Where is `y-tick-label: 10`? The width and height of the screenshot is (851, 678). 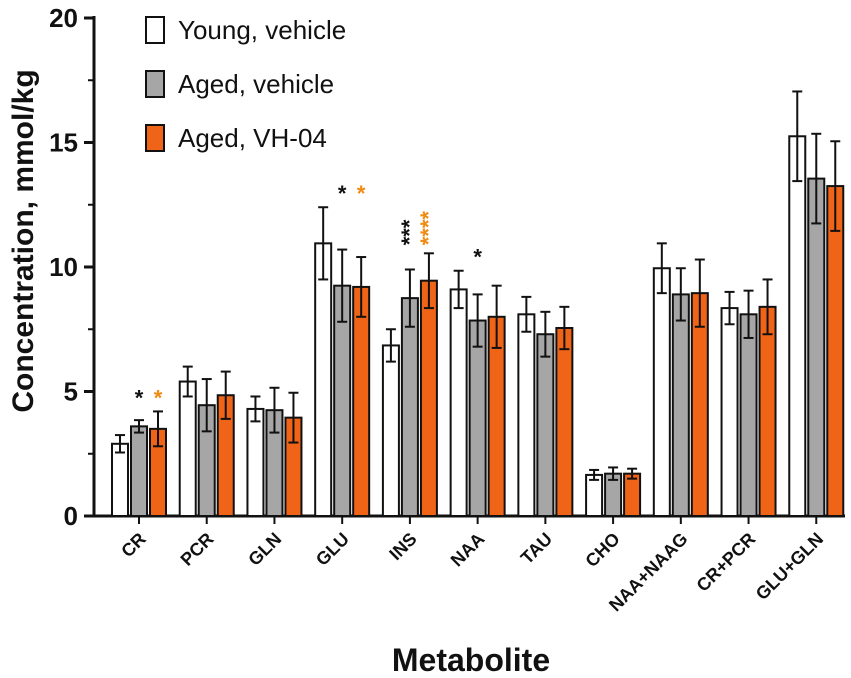
y-tick-label: 10 is located at coordinates (63, 267).